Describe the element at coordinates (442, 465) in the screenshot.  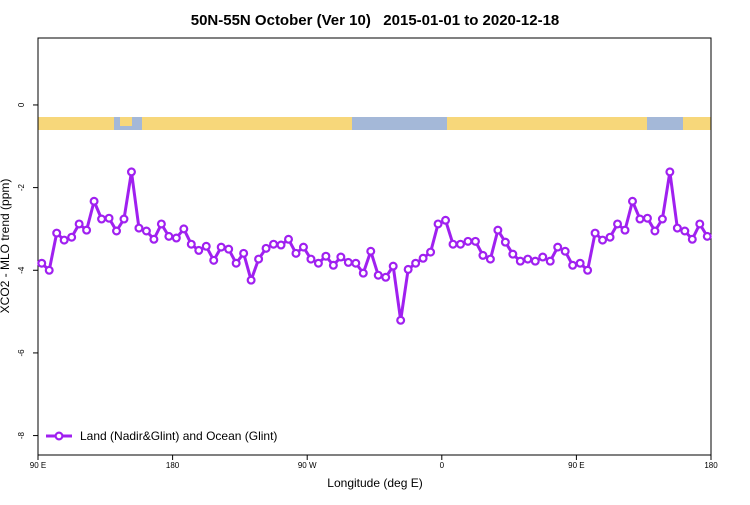
I see `x-tick-label: 0` at that location.